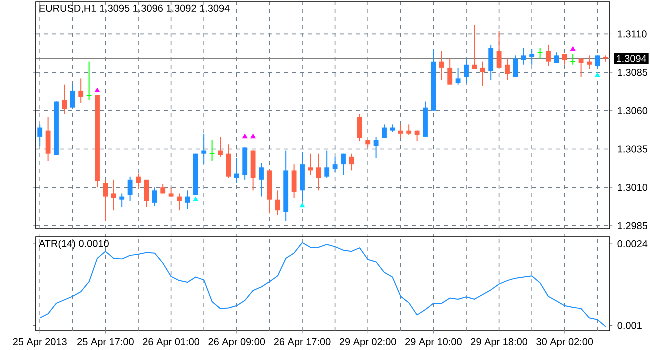 The width and height of the screenshot is (650, 350). What do you see at coordinates (633, 244) in the screenshot?
I see `y-tick-label: 0.0024` at bounding box center [633, 244].